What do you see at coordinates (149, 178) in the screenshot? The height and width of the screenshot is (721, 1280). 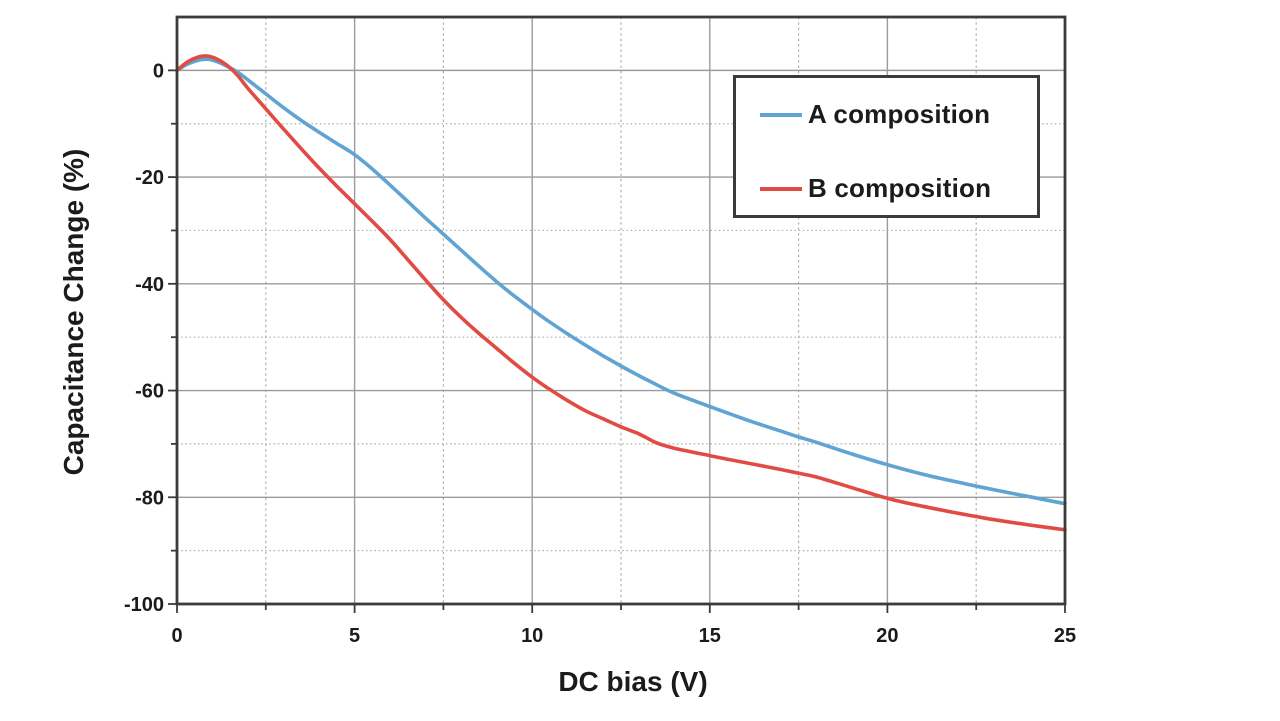 I see `y-tick-label: -20` at bounding box center [149, 178].